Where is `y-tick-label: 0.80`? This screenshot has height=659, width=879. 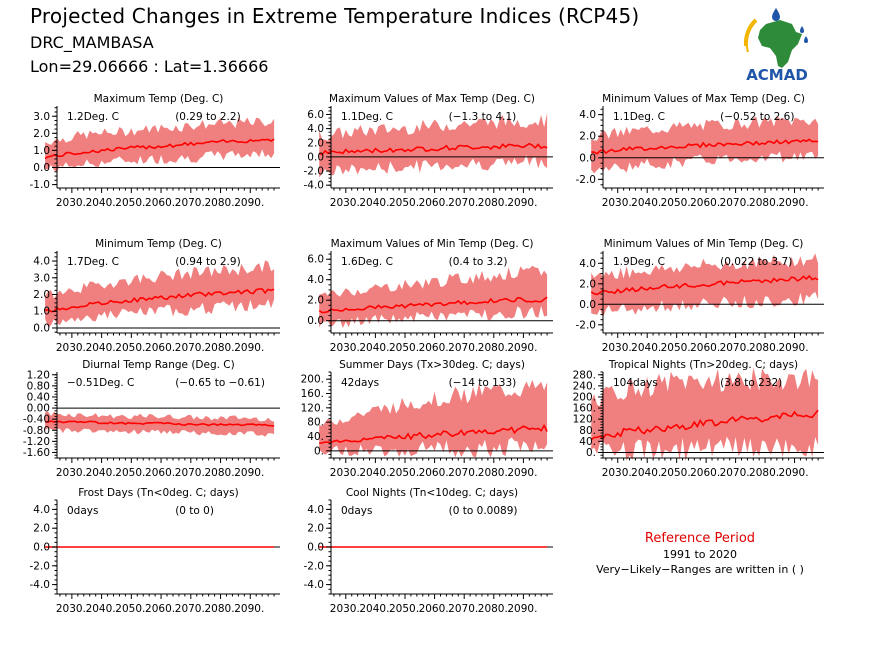 y-tick-label: 0.80 is located at coordinates (38, 386).